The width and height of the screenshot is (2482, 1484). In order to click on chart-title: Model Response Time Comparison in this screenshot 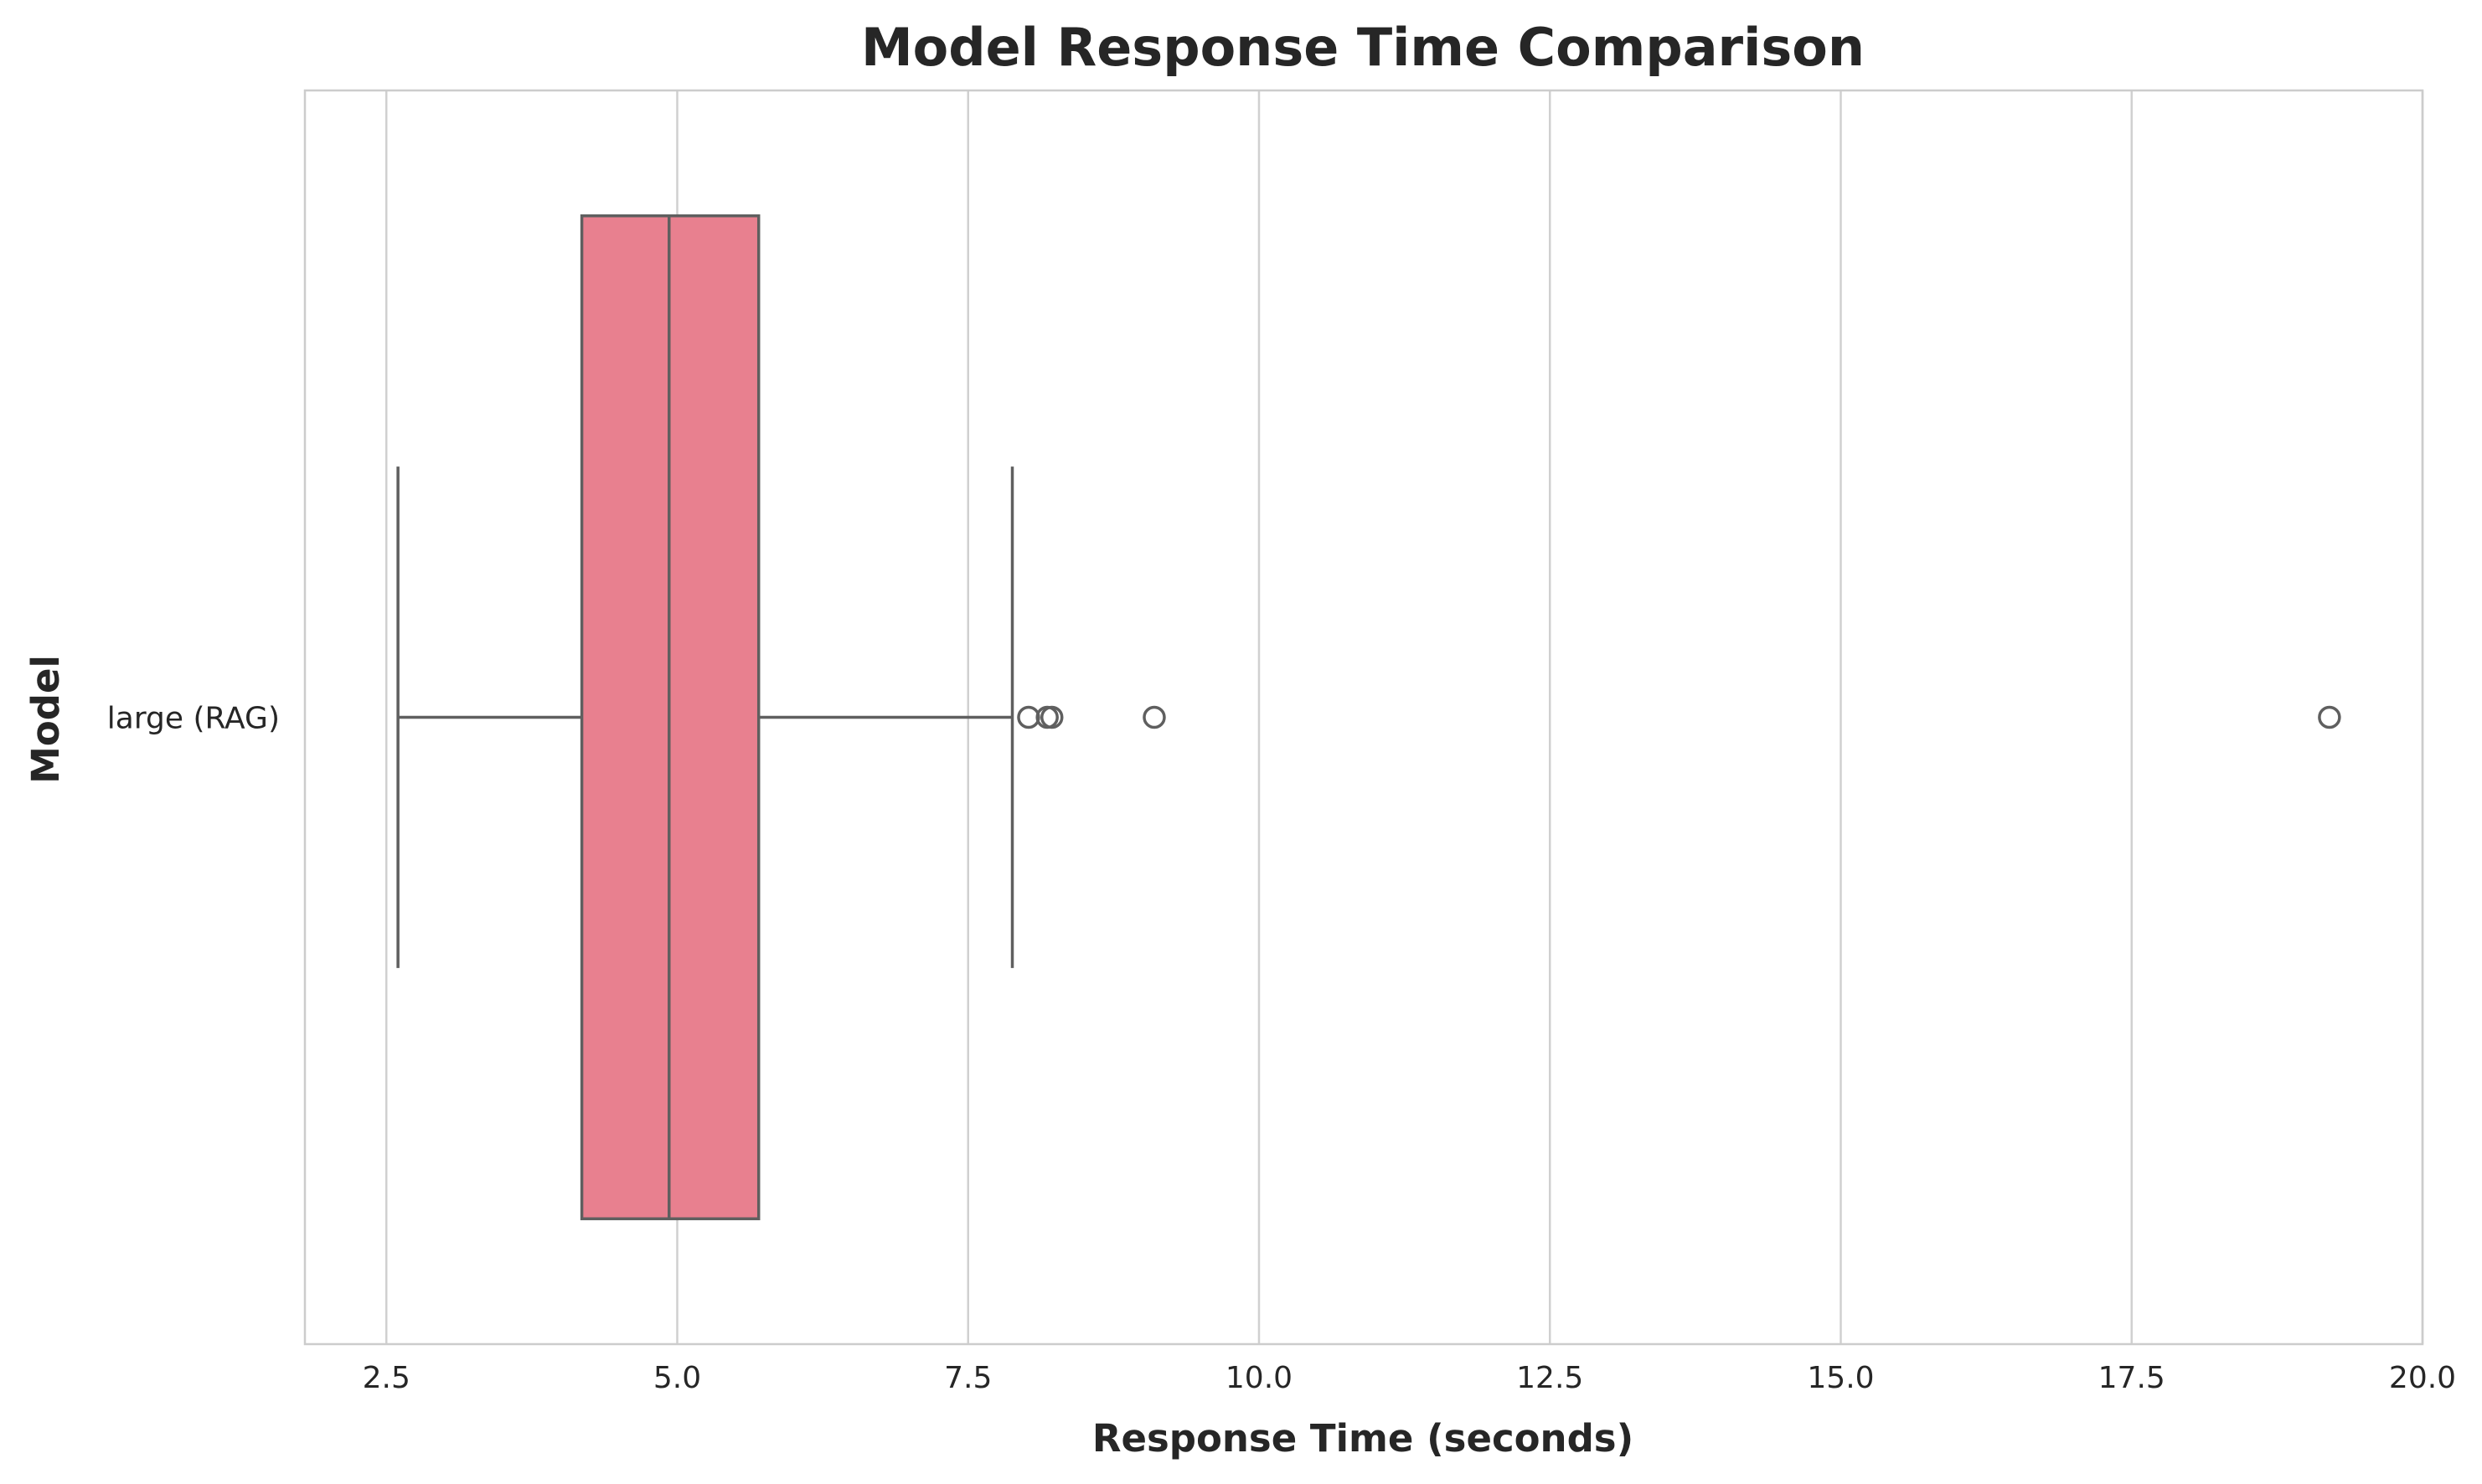, I will do `click(1363, 47)`.